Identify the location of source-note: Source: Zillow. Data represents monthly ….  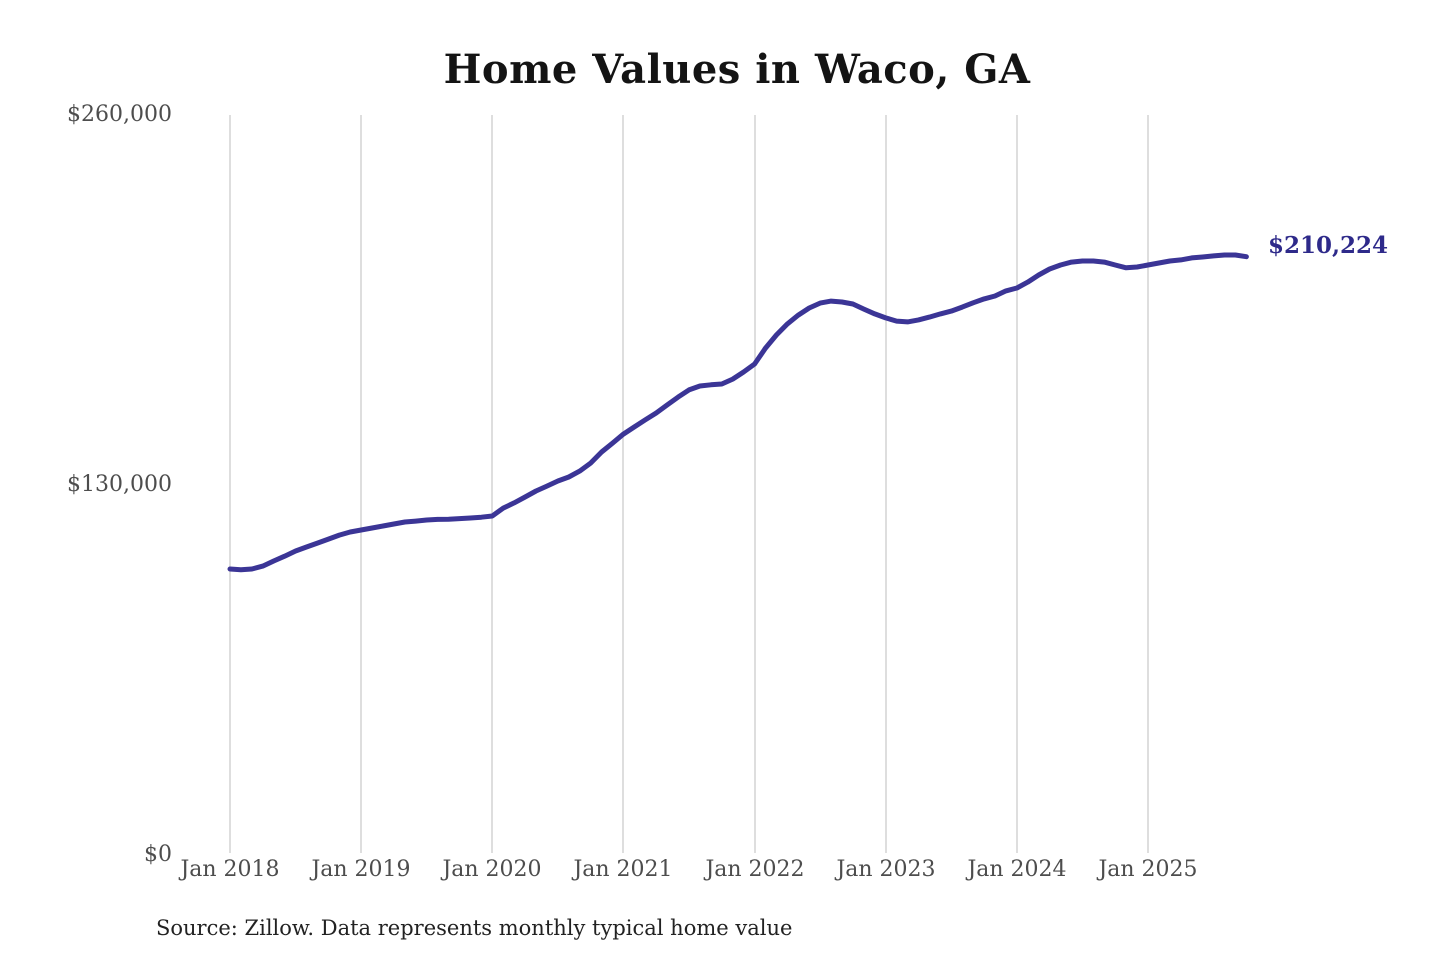
(474, 928).